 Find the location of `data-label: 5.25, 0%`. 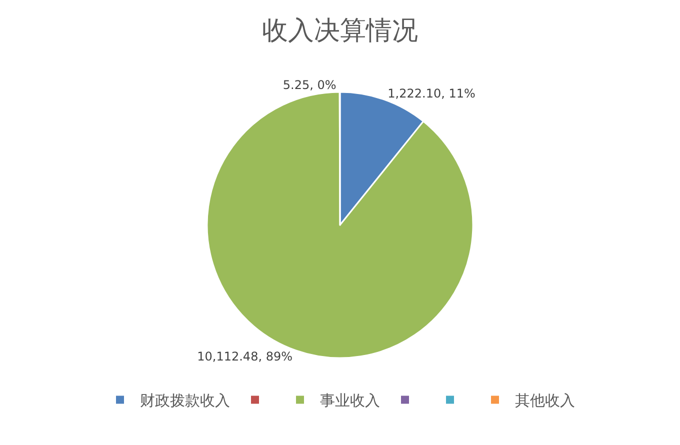

data-label: 5.25, 0% is located at coordinates (309, 85).